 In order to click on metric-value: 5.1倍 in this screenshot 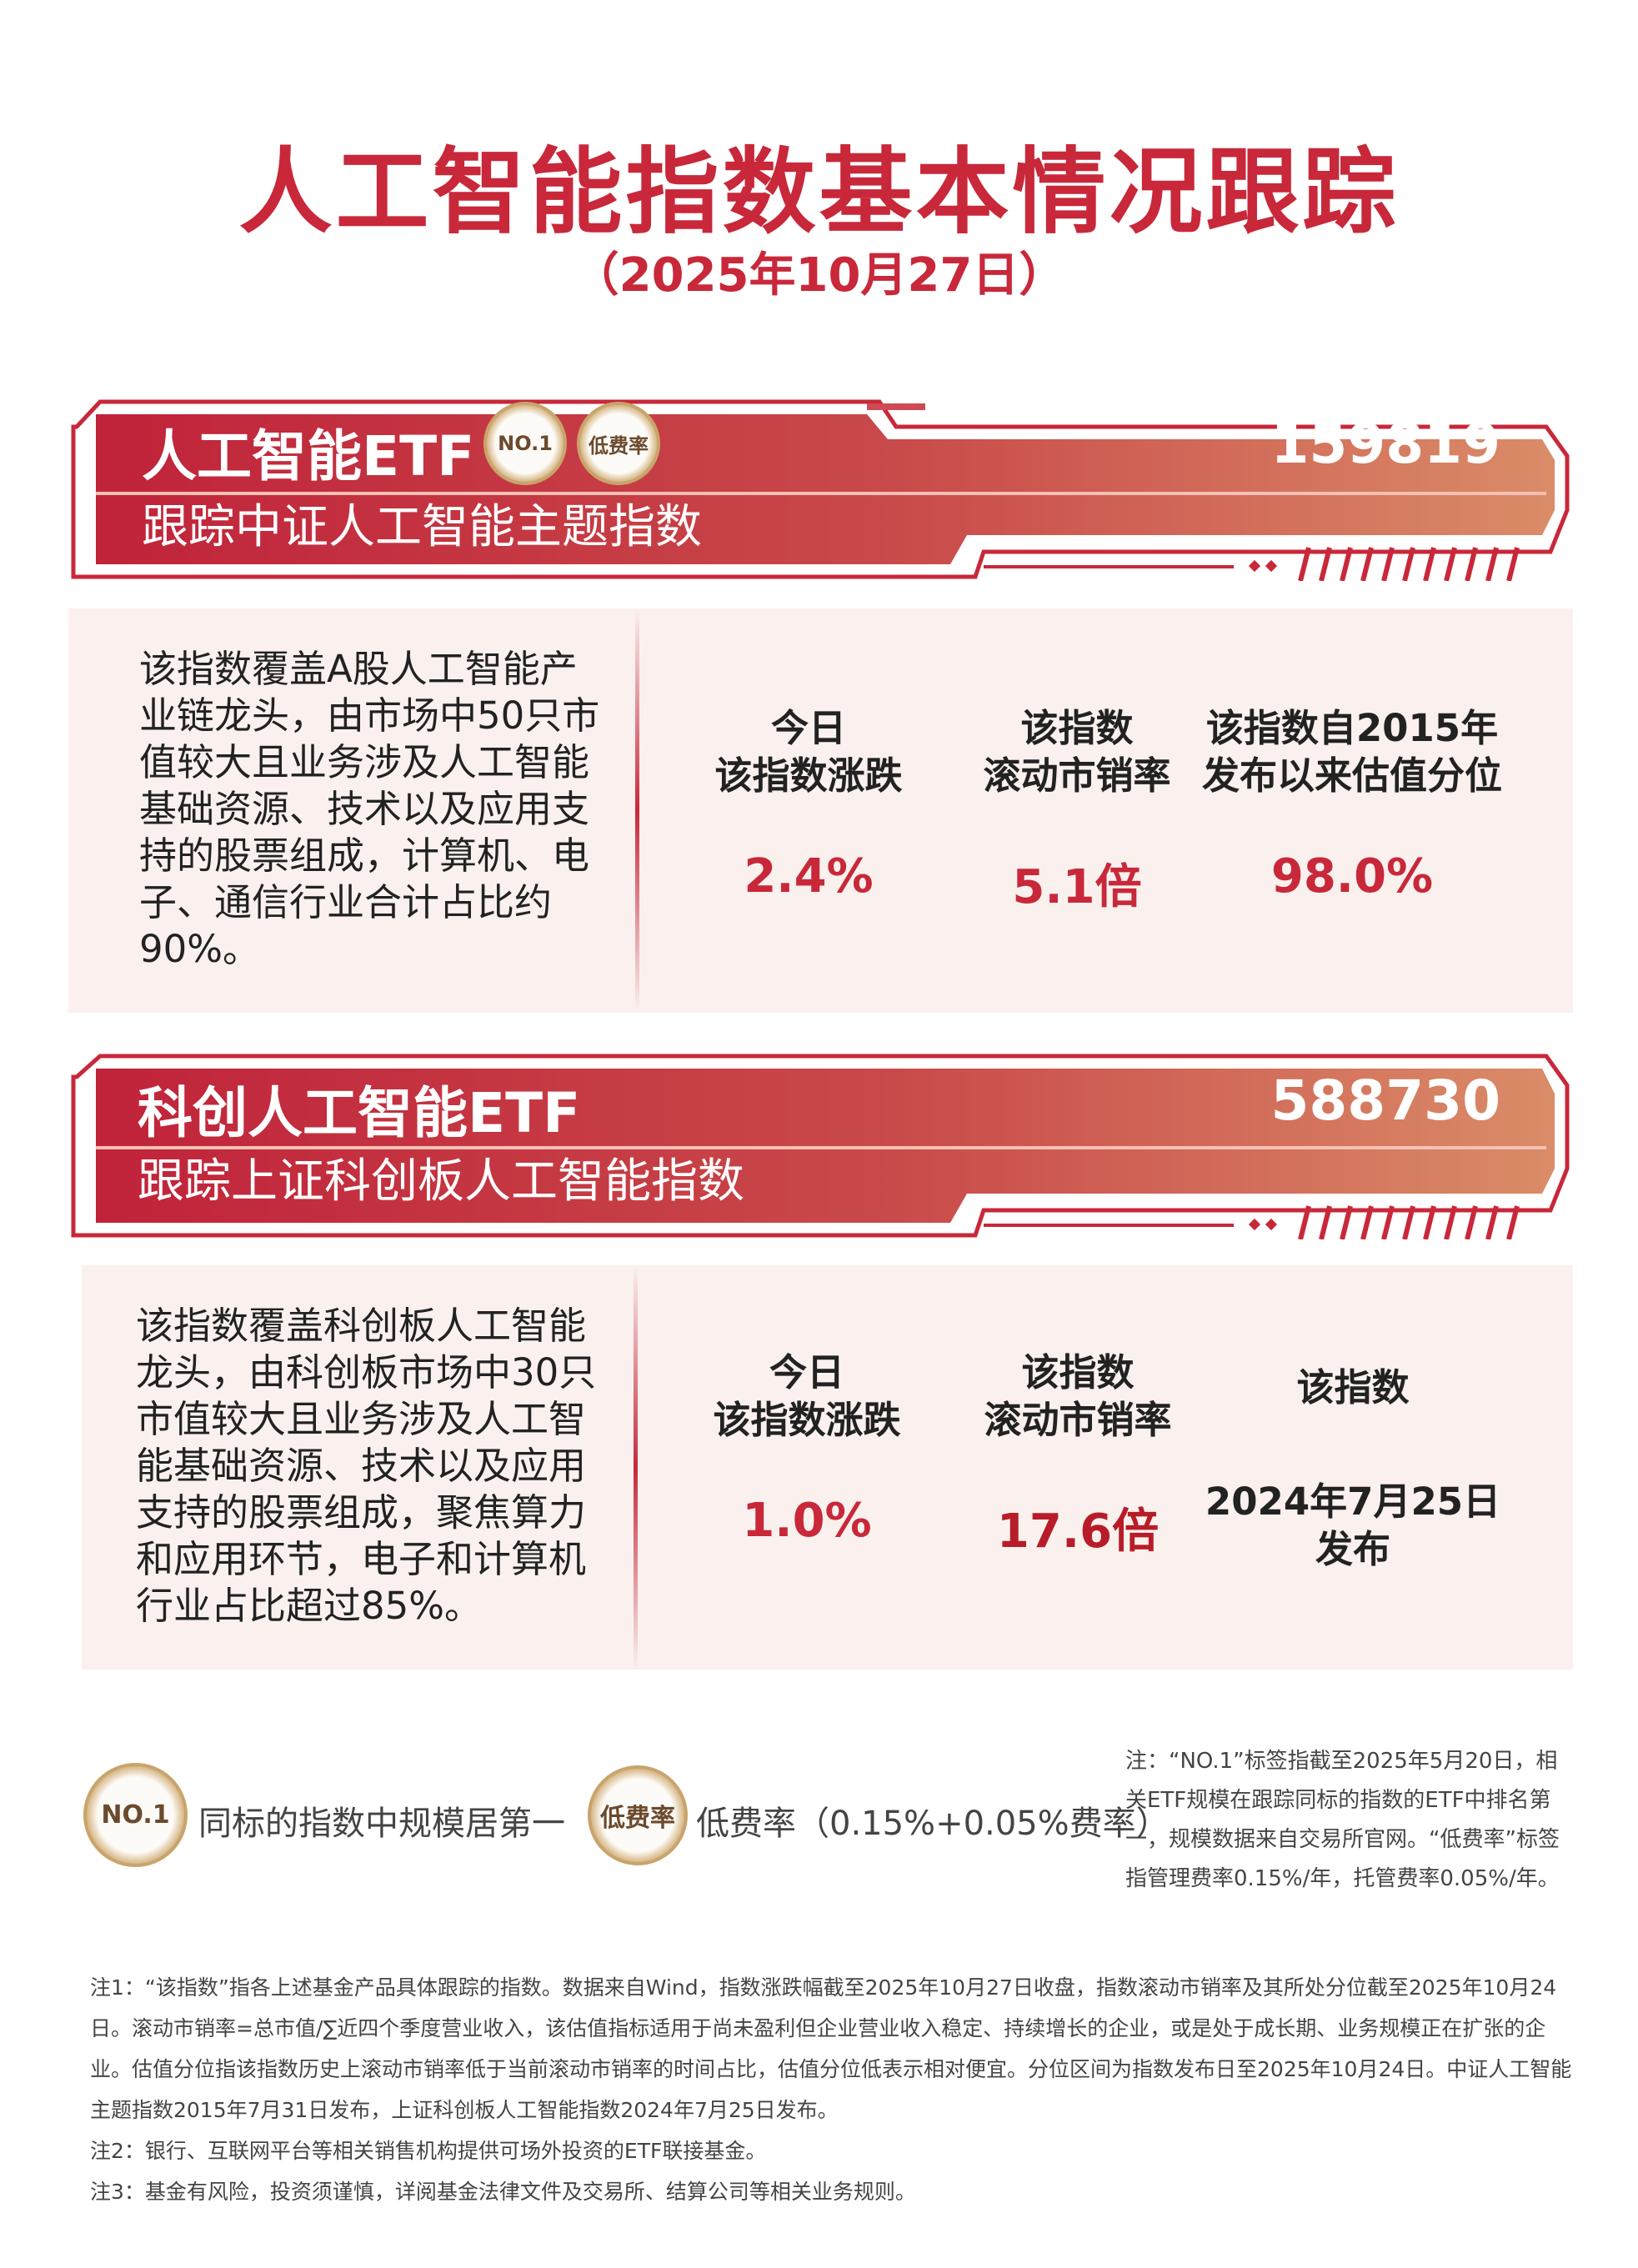, I will do `click(1077, 887)`.